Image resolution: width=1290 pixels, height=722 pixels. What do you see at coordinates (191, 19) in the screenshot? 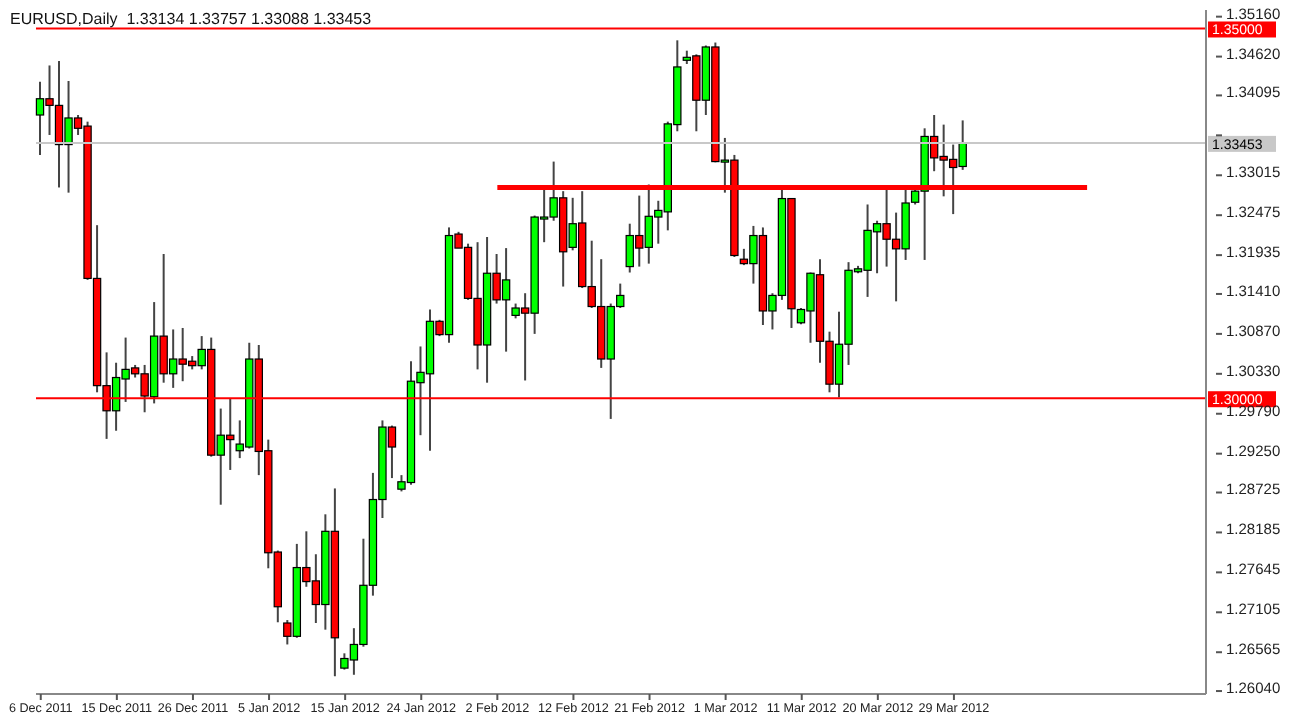
I see `chart-title: EURUSD,Daily 1.33134 1.33757 1.33088 1.33453` at bounding box center [191, 19].